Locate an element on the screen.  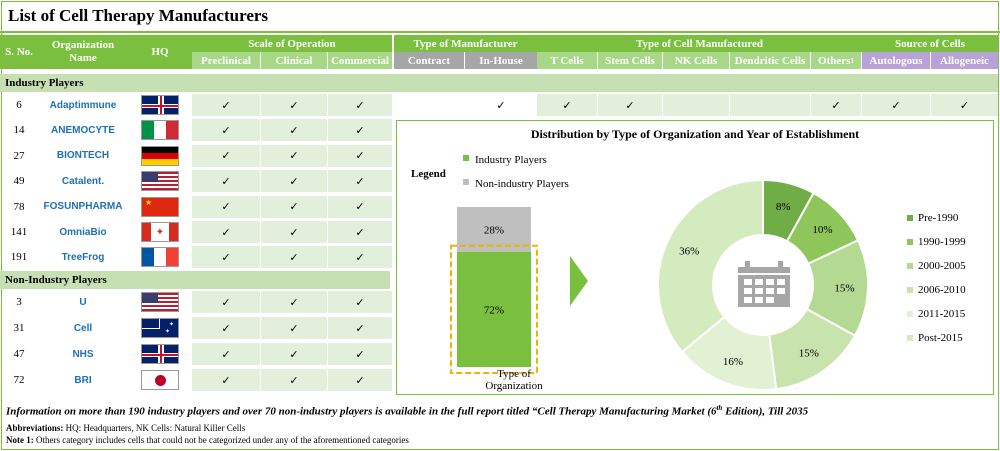
org-logo: Cell is located at coordinates (83, 328).